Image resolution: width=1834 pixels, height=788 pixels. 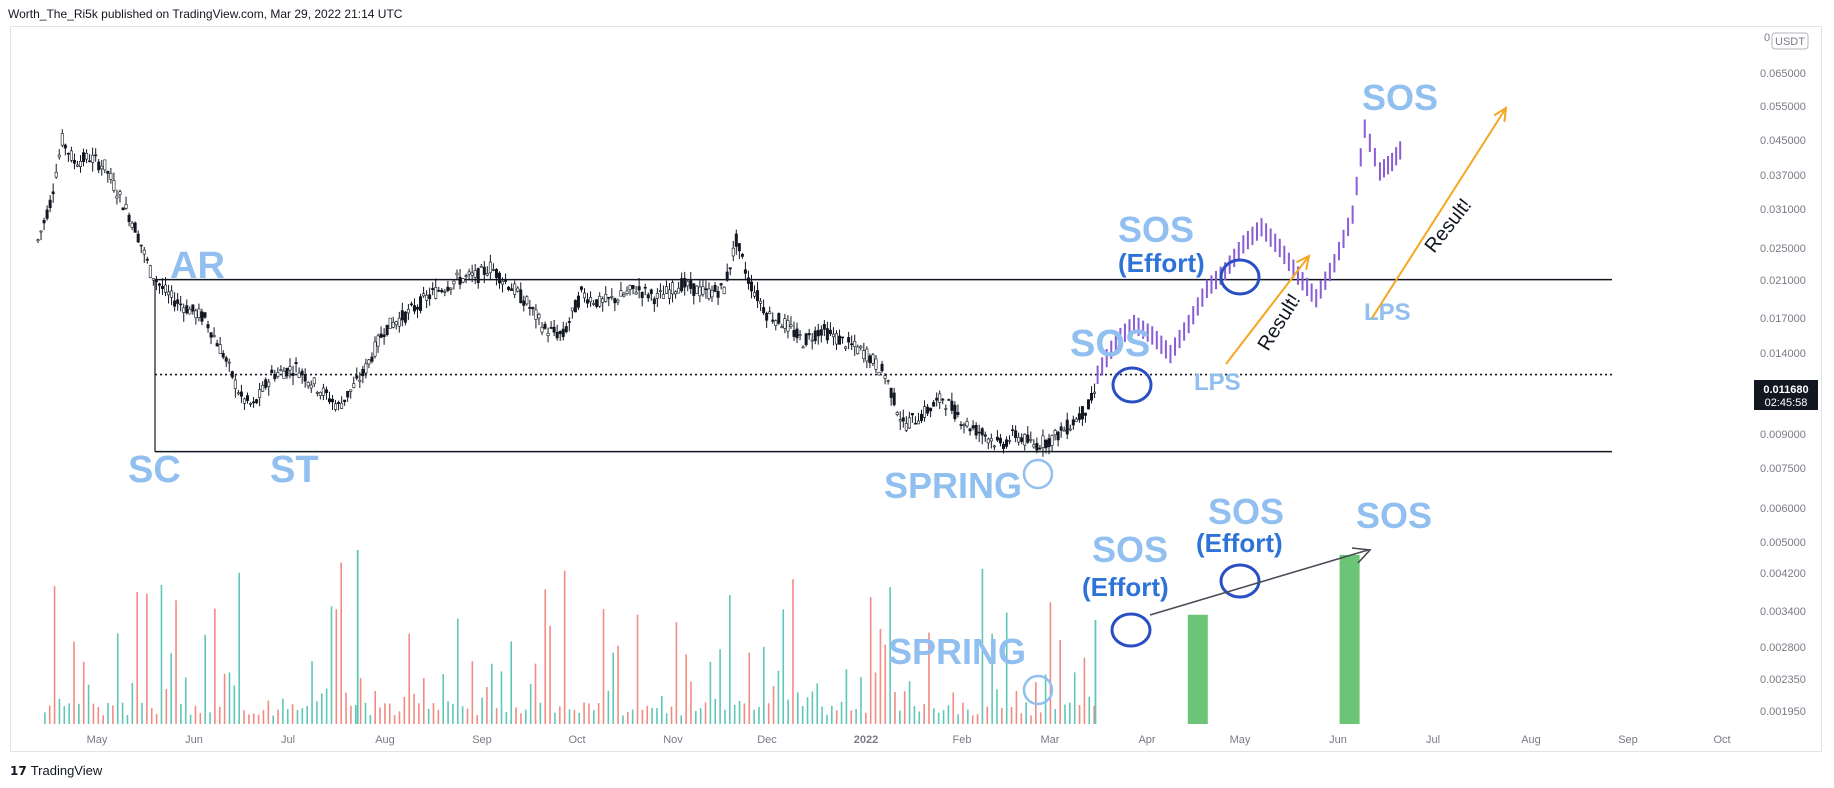 What do you see at coordinates (1125, 587) in the screenshot?
I see `volume-annotation-label: (Effort)` at bounding box center [1125, 587].